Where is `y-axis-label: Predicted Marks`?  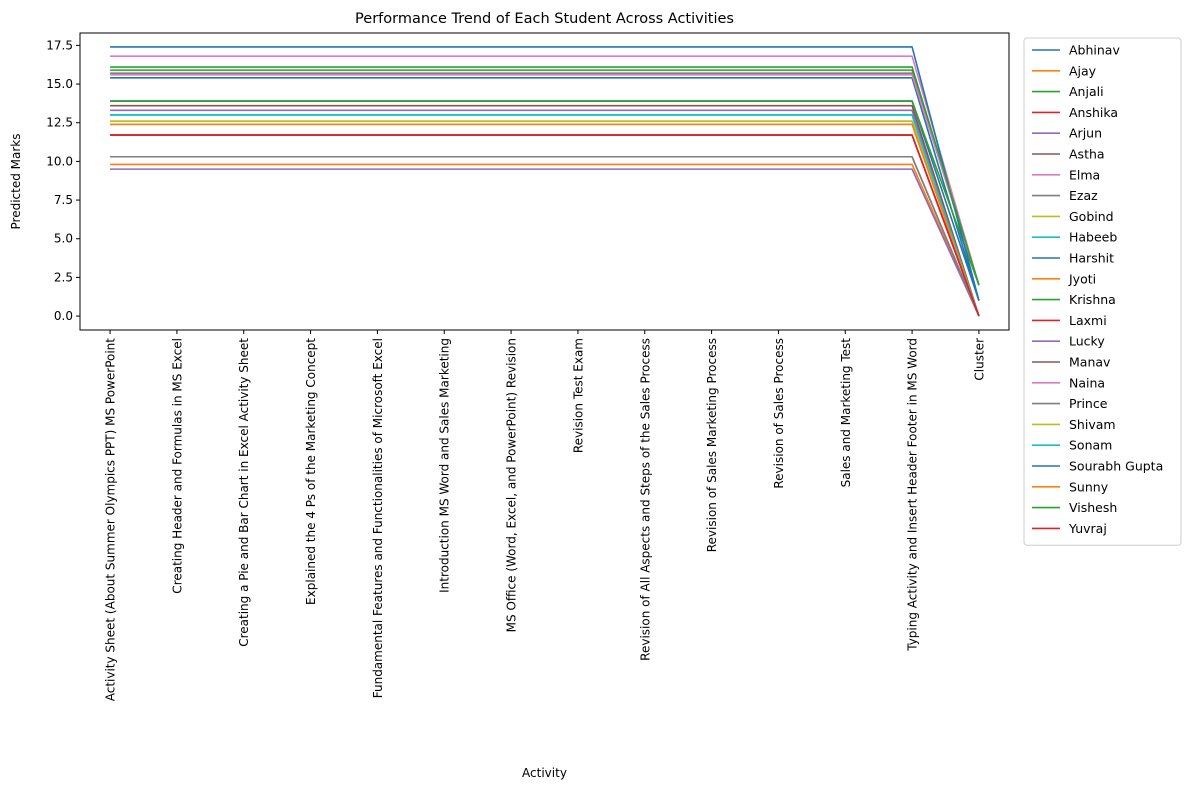 y-axis-label: Predicted Marks is located at coordinates (16, 182).